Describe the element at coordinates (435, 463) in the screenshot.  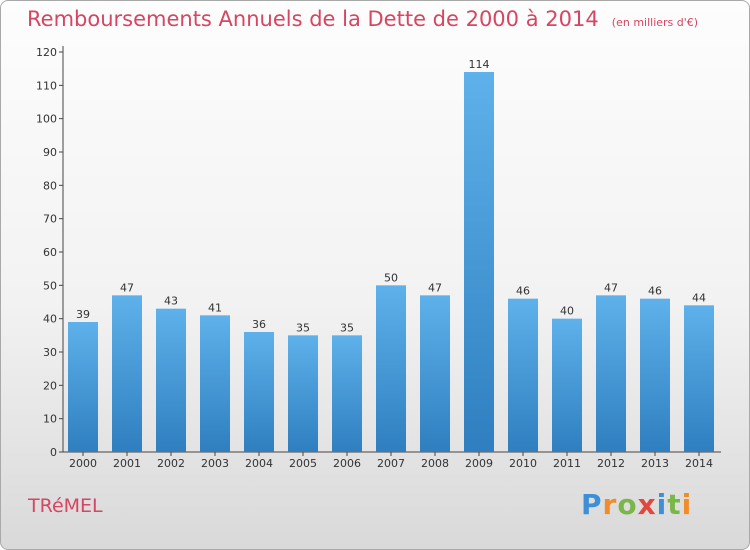
I see `x-tick-label: 2008` at that location.